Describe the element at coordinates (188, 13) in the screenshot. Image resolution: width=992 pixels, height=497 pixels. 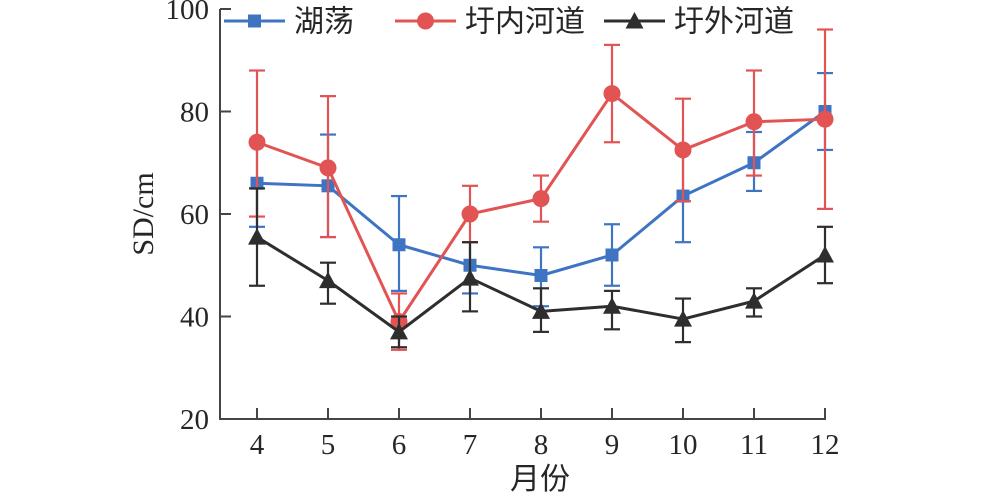
I see `y-tick-label: 100` at that location.